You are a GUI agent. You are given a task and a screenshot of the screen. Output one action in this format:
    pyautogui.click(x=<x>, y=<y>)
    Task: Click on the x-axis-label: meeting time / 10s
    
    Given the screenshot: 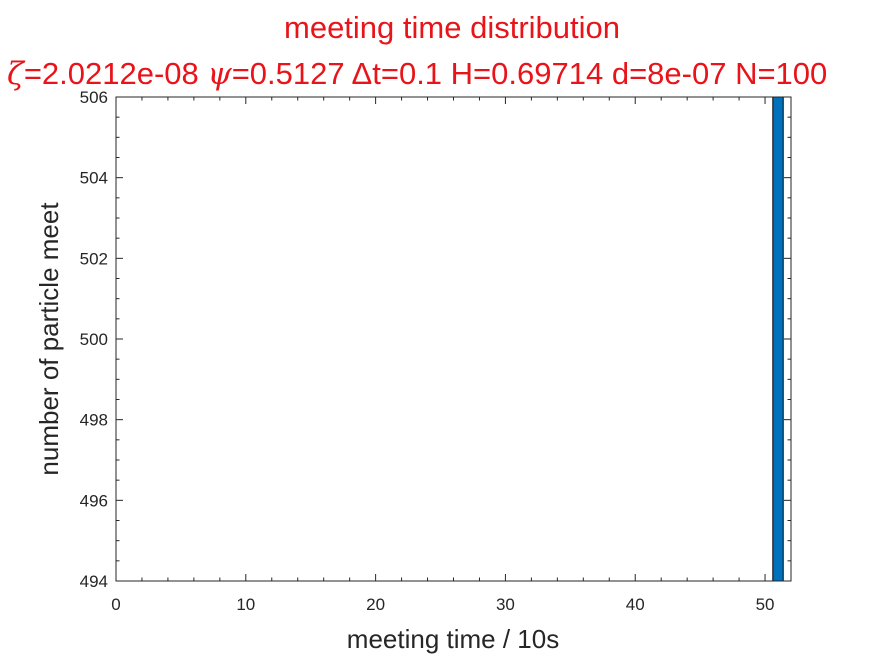 What is the action you would take?
    pyautogui.click(x=453, y=639)
    